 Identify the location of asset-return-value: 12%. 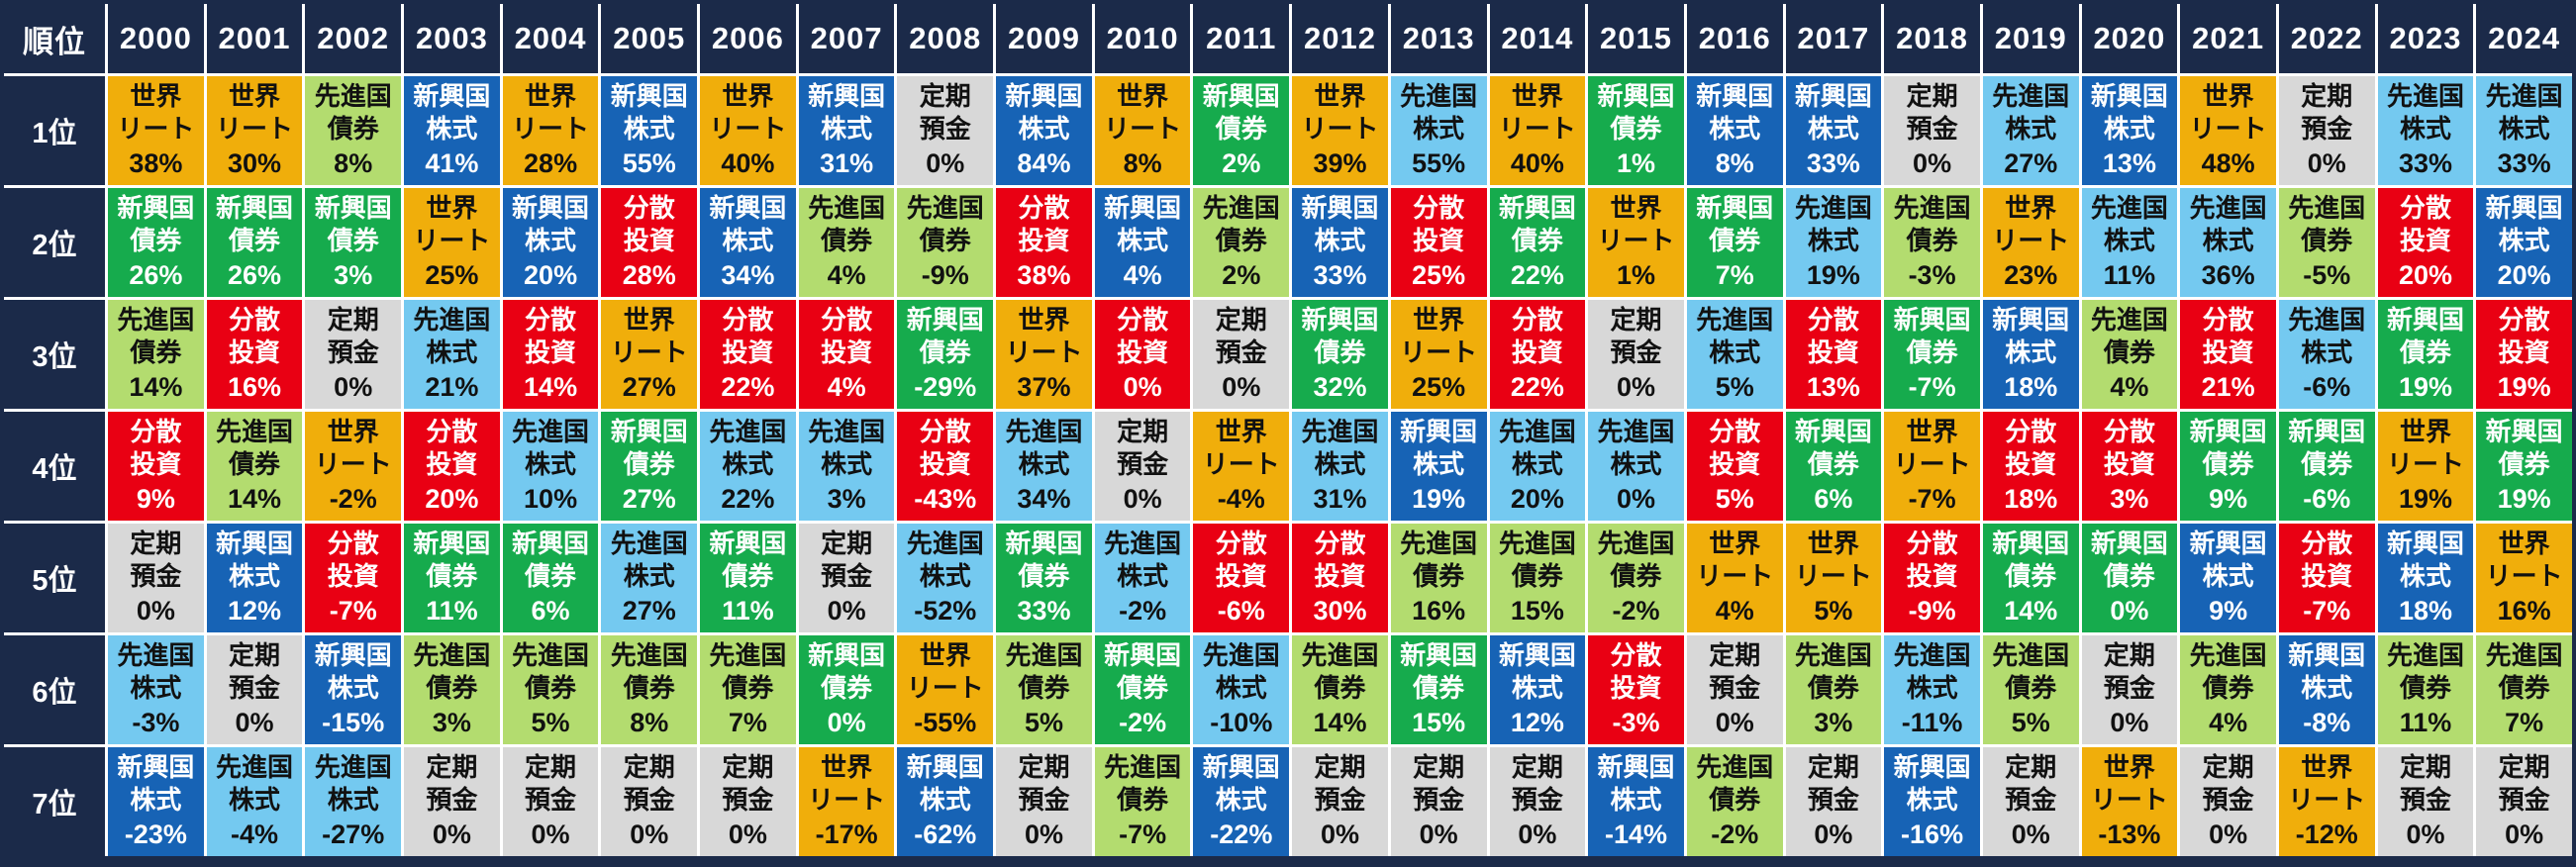
(255, 611).